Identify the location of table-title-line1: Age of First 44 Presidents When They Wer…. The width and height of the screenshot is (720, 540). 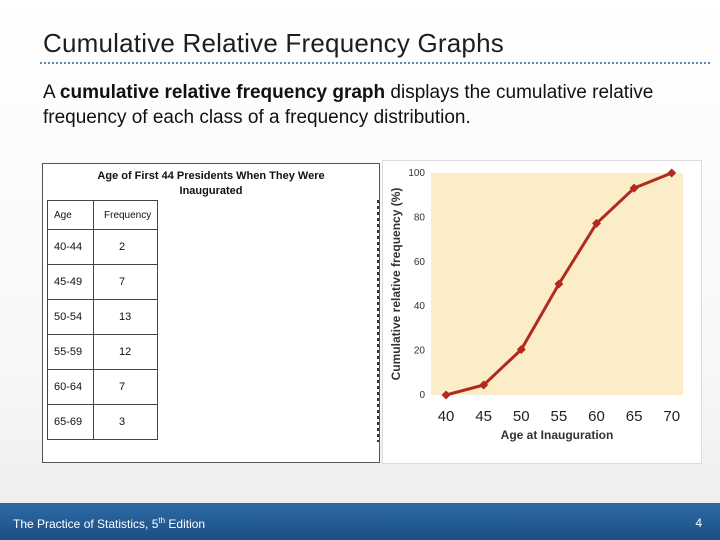
(211, 176).